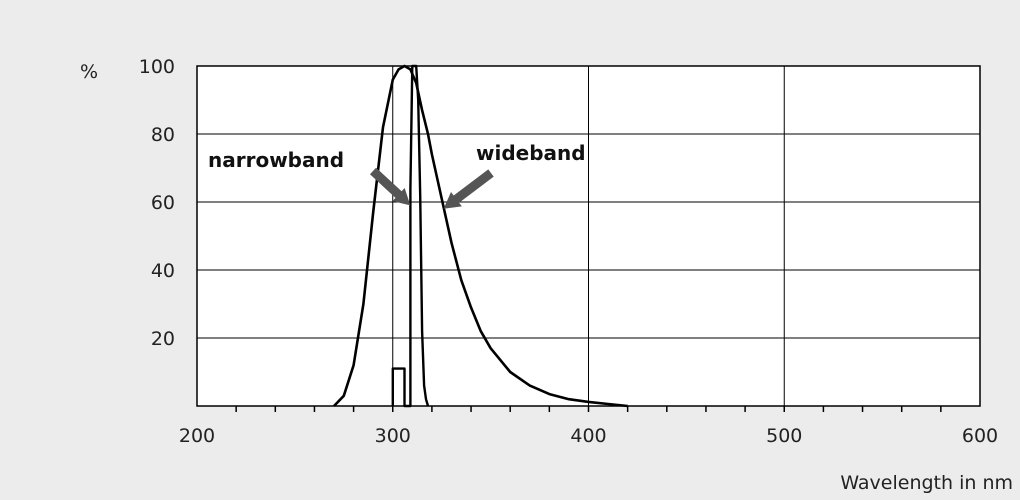  Describe the element at coordinates (588, 409) in the screenshot. I see `ticks` at that location.